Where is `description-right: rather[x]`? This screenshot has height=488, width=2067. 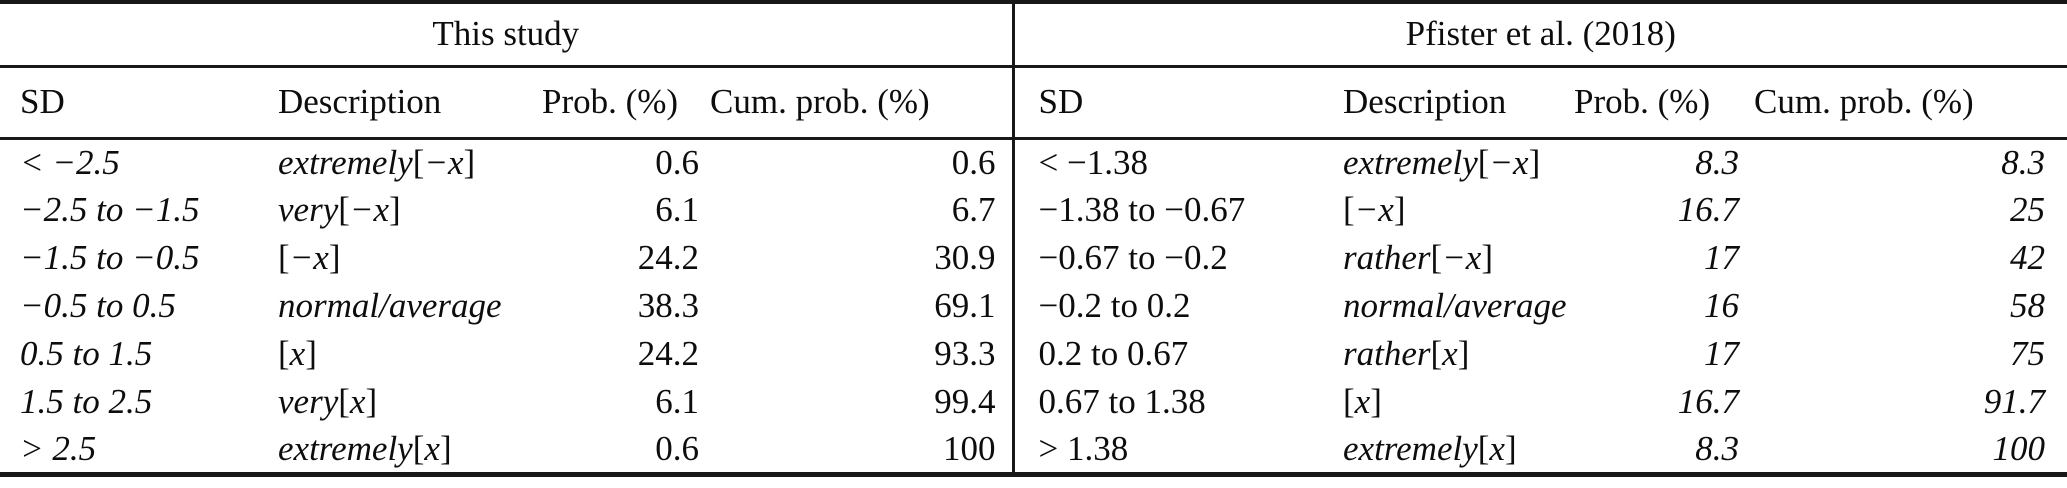
description-right: rather[x] is located at coordinates (1406, 353).